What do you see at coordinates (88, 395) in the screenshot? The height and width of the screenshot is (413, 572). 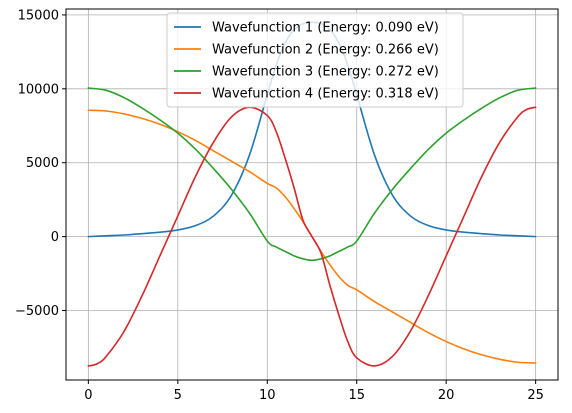 I see `x-tick-label: 0` at bounding box center [88, 395].